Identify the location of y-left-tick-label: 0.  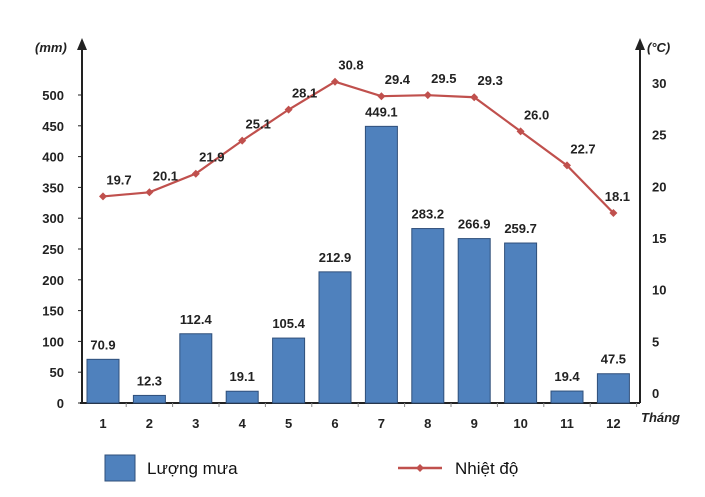
(60, 403).